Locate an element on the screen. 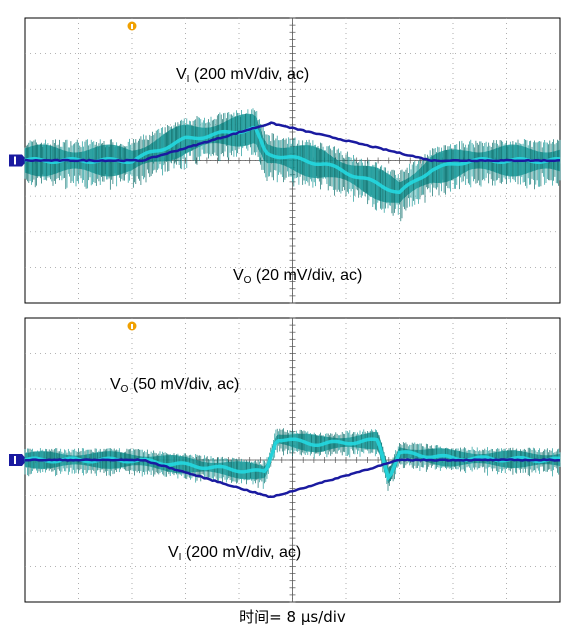  series-label: VO (20 mV/div, ac) is located at coordinates (297, 276).